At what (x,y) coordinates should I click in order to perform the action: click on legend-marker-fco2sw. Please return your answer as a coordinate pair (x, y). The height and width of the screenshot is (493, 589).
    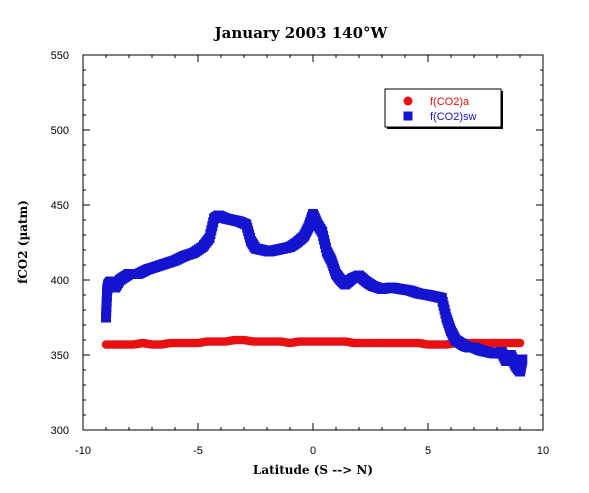
    Looking at the image, I should click on (408, 116).